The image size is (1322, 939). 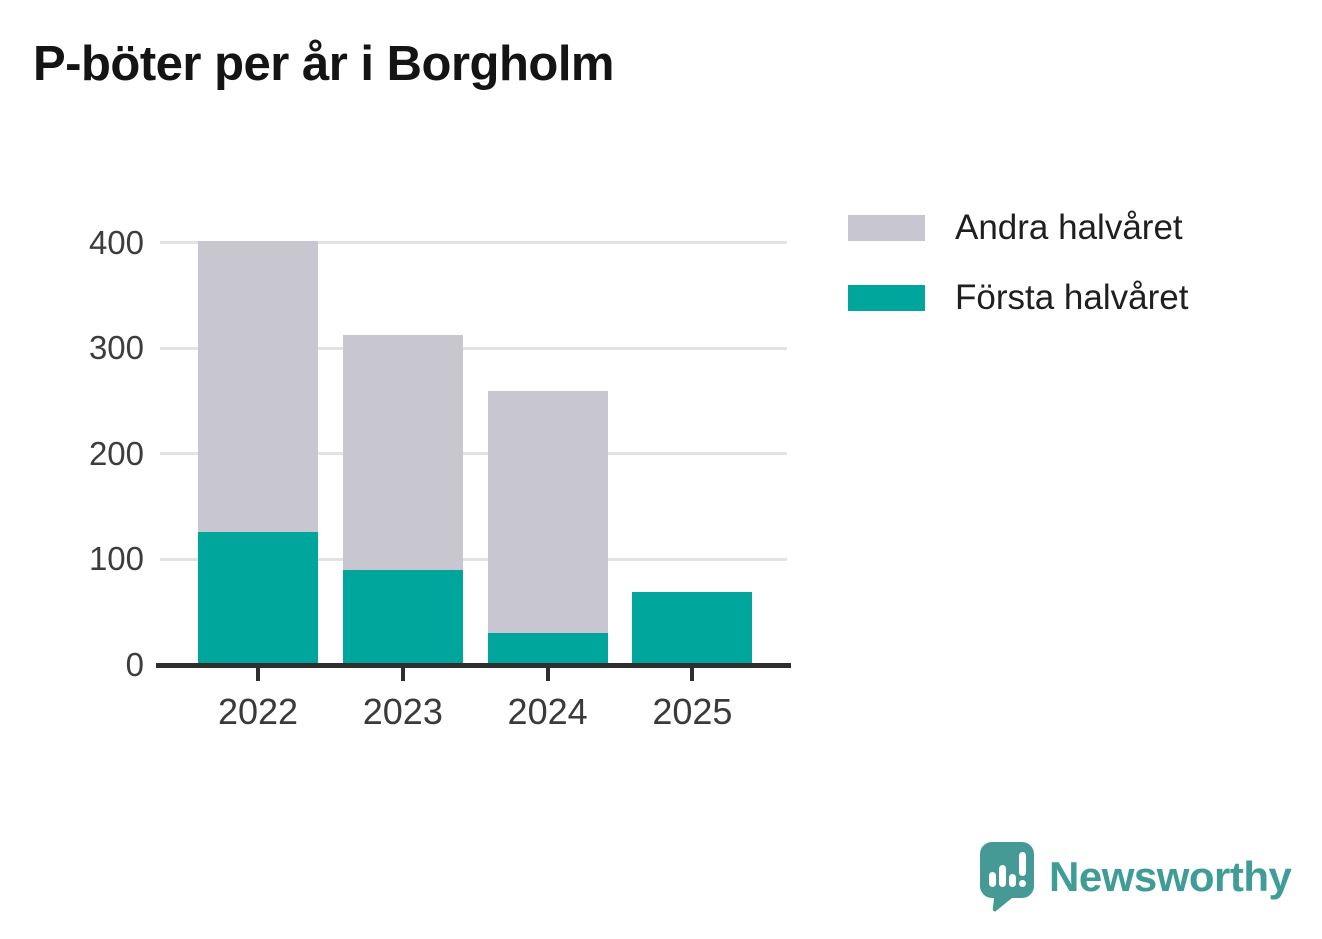 I want to click on x-tick-label-2022: 2022, so click(x=258, y=711).